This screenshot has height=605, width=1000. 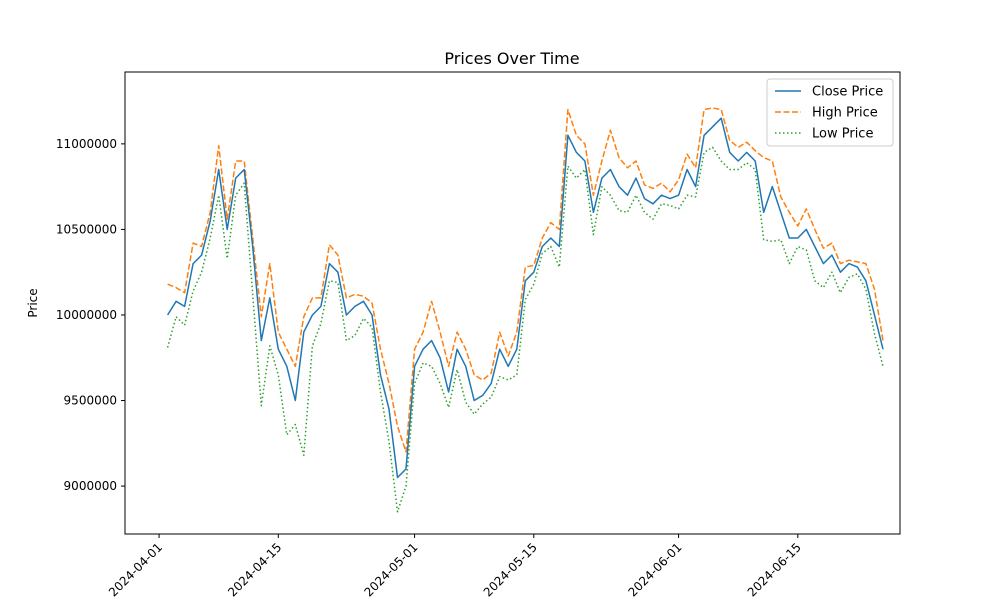 I want to click on y-tick-label: 10500000, so click(x=86, y=229).